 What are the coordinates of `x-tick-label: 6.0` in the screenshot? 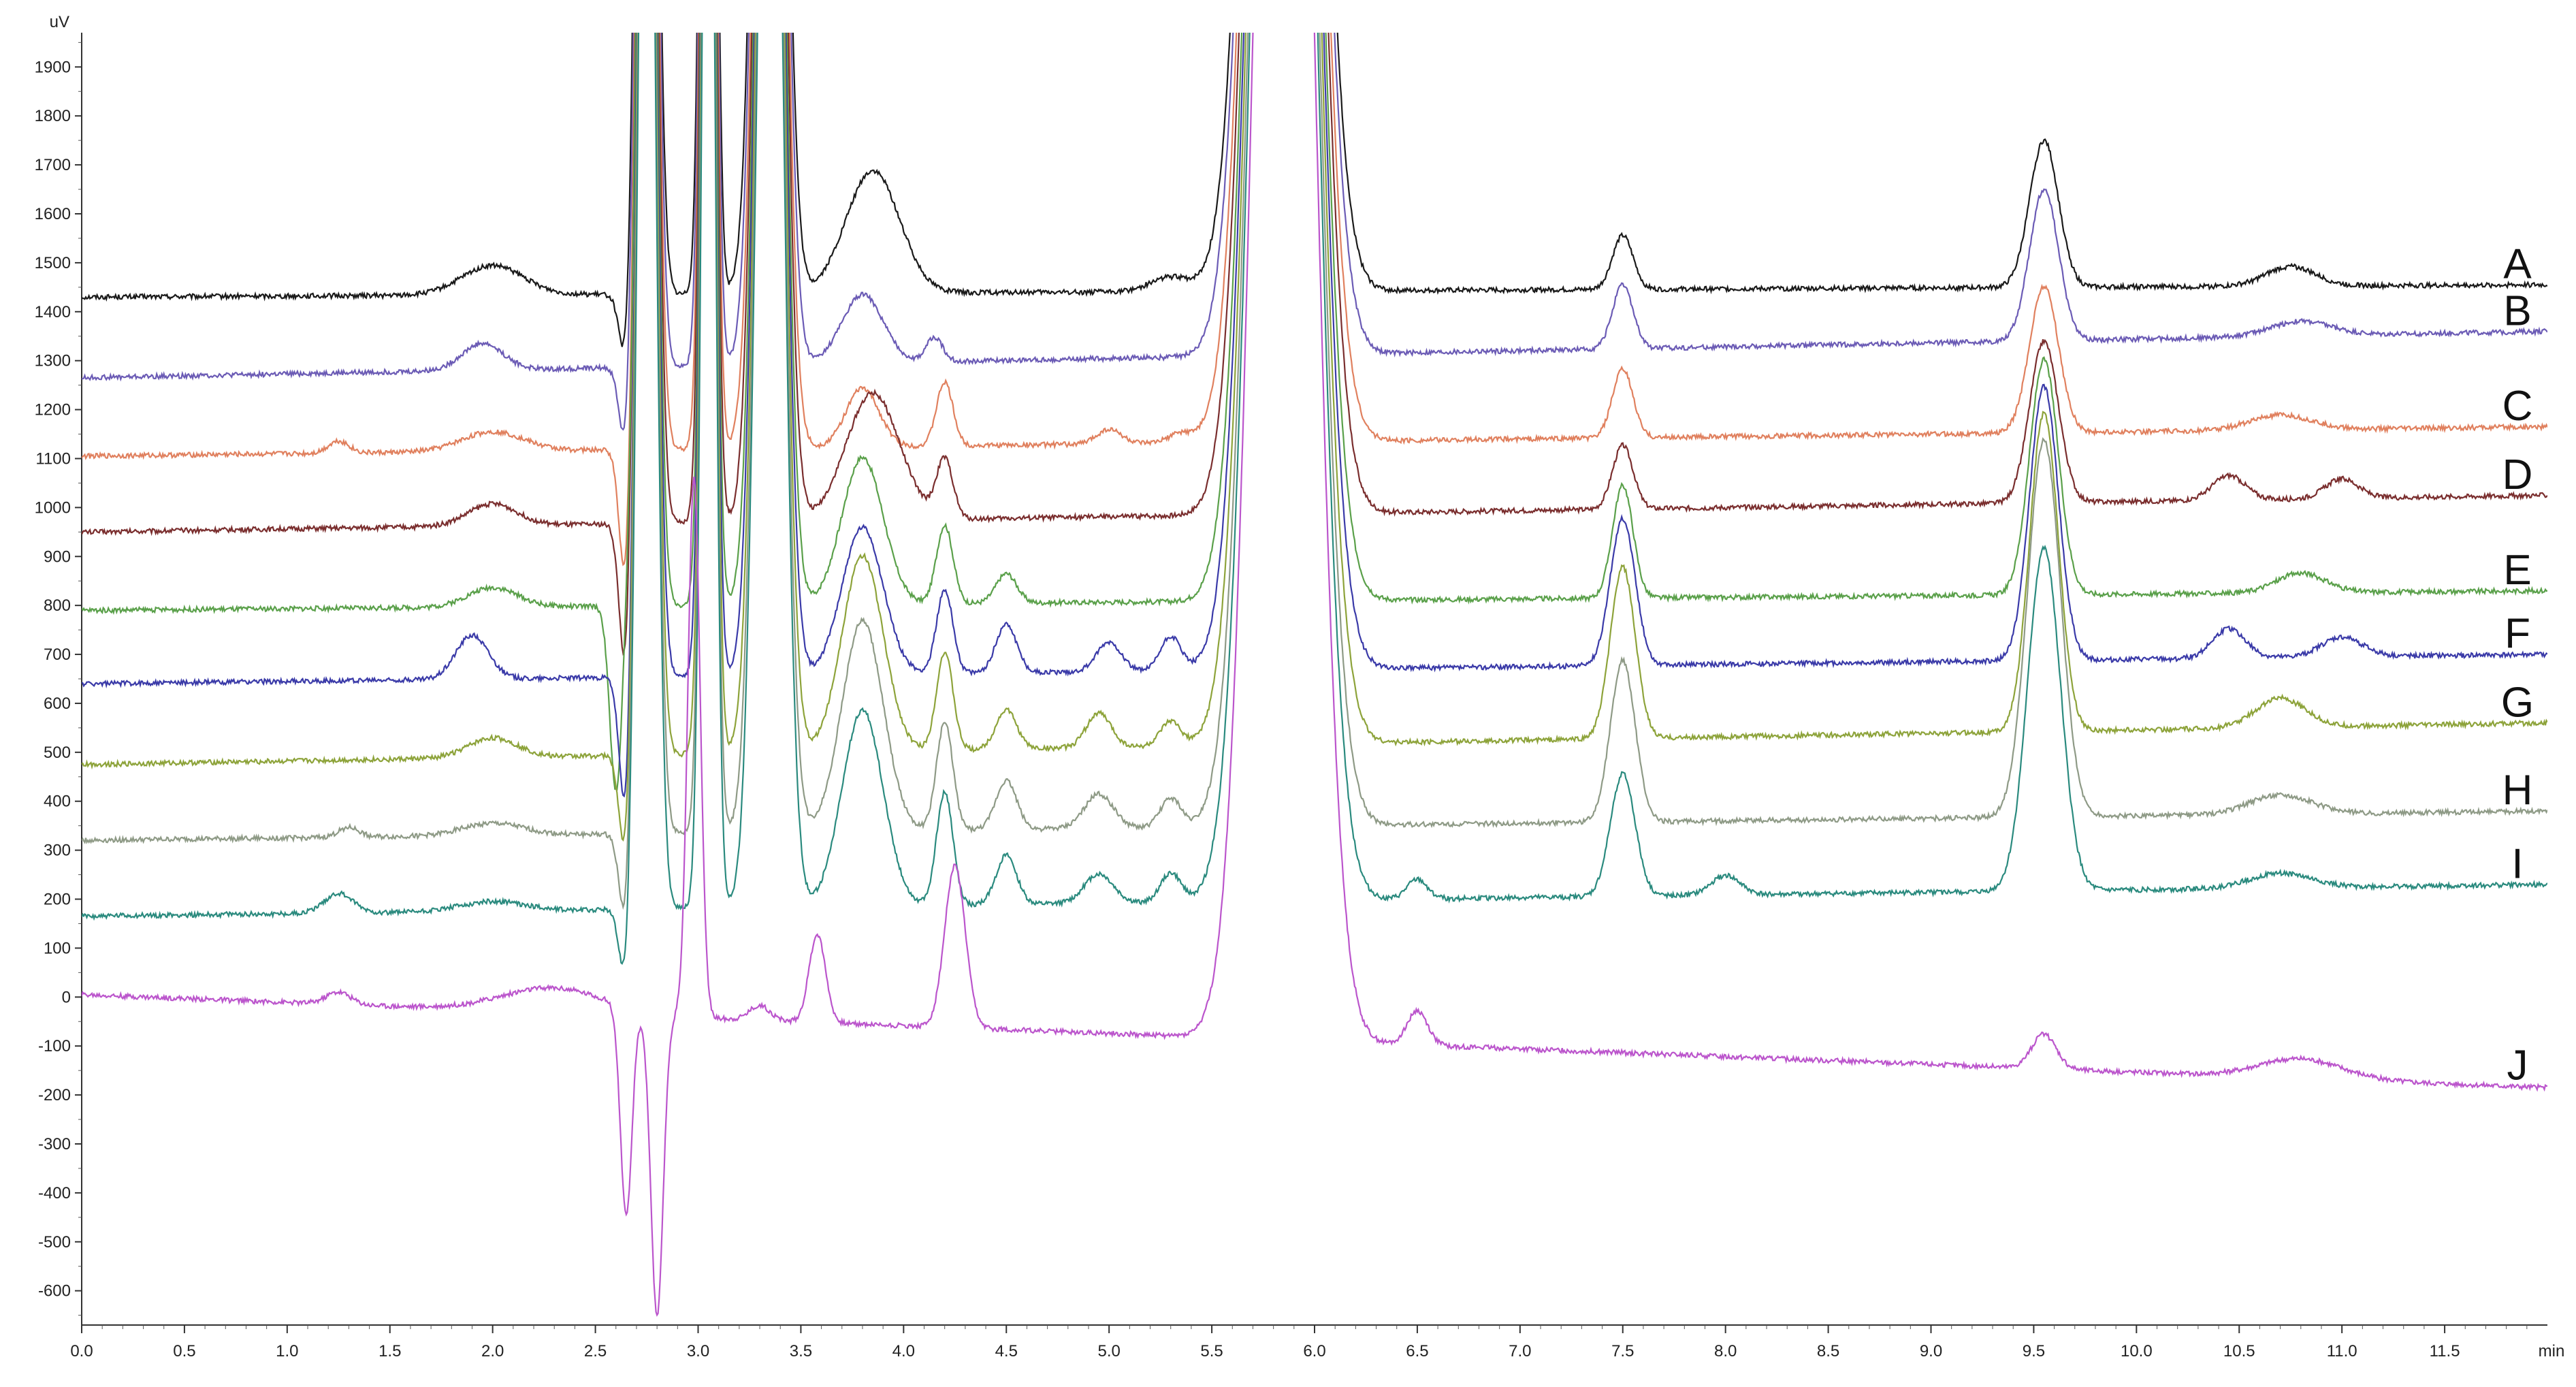 It's located at (1314, 1351).